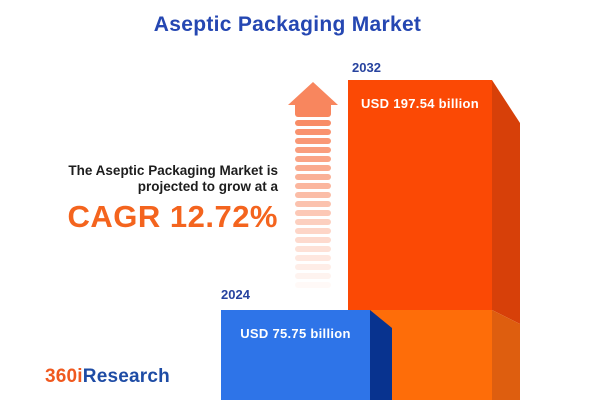  What do you see at coordinates (126, 376) in the screenshot?
I see `logo-suffix: Research` at bounding box center [126, 376].